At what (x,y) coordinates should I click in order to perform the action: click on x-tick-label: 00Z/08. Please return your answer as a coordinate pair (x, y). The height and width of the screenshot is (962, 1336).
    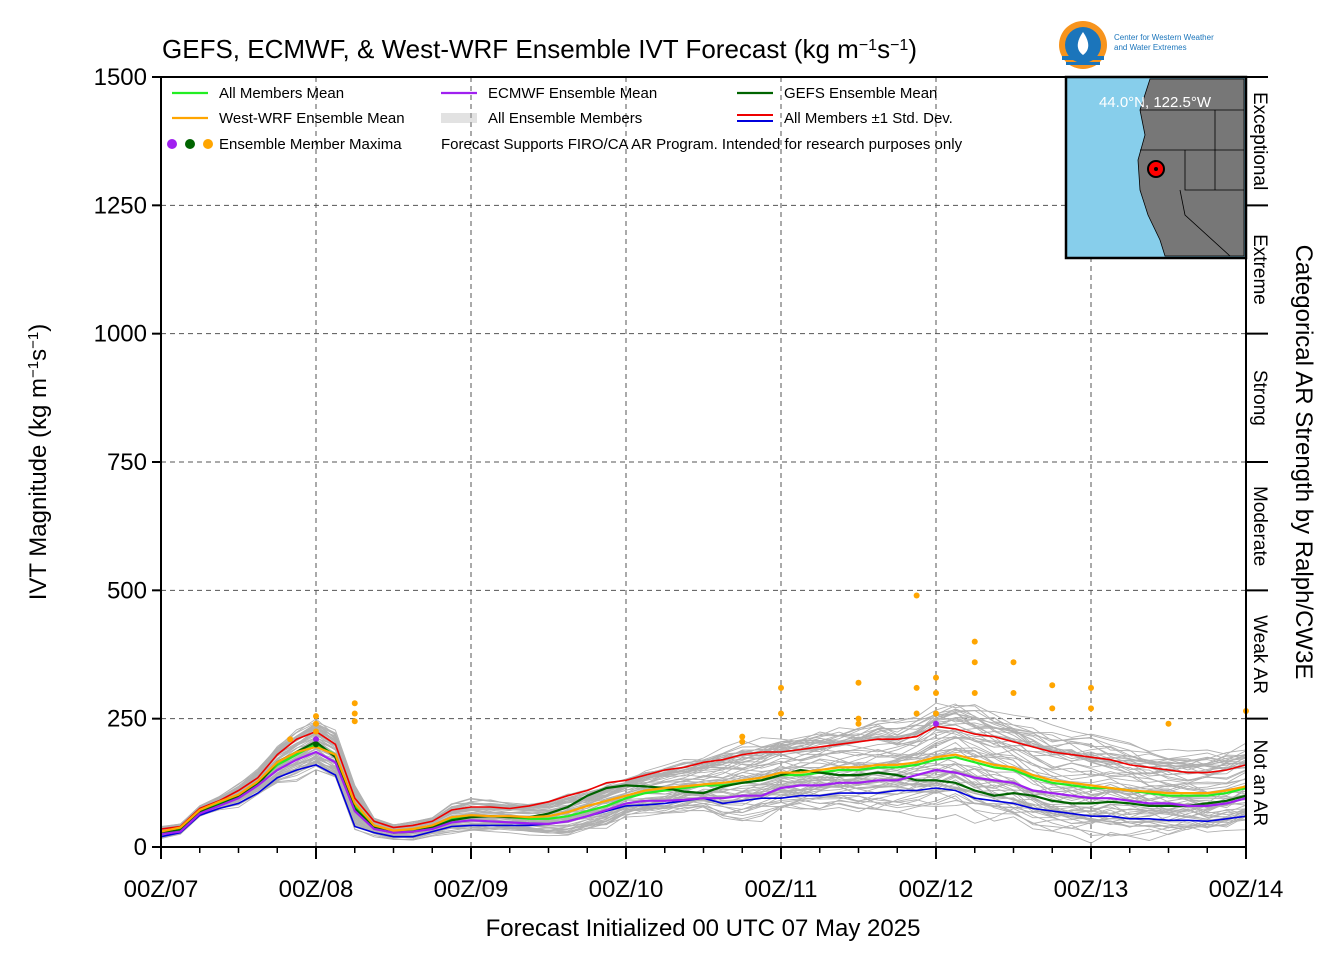
    Looking at the image, I should click on (316, 889).